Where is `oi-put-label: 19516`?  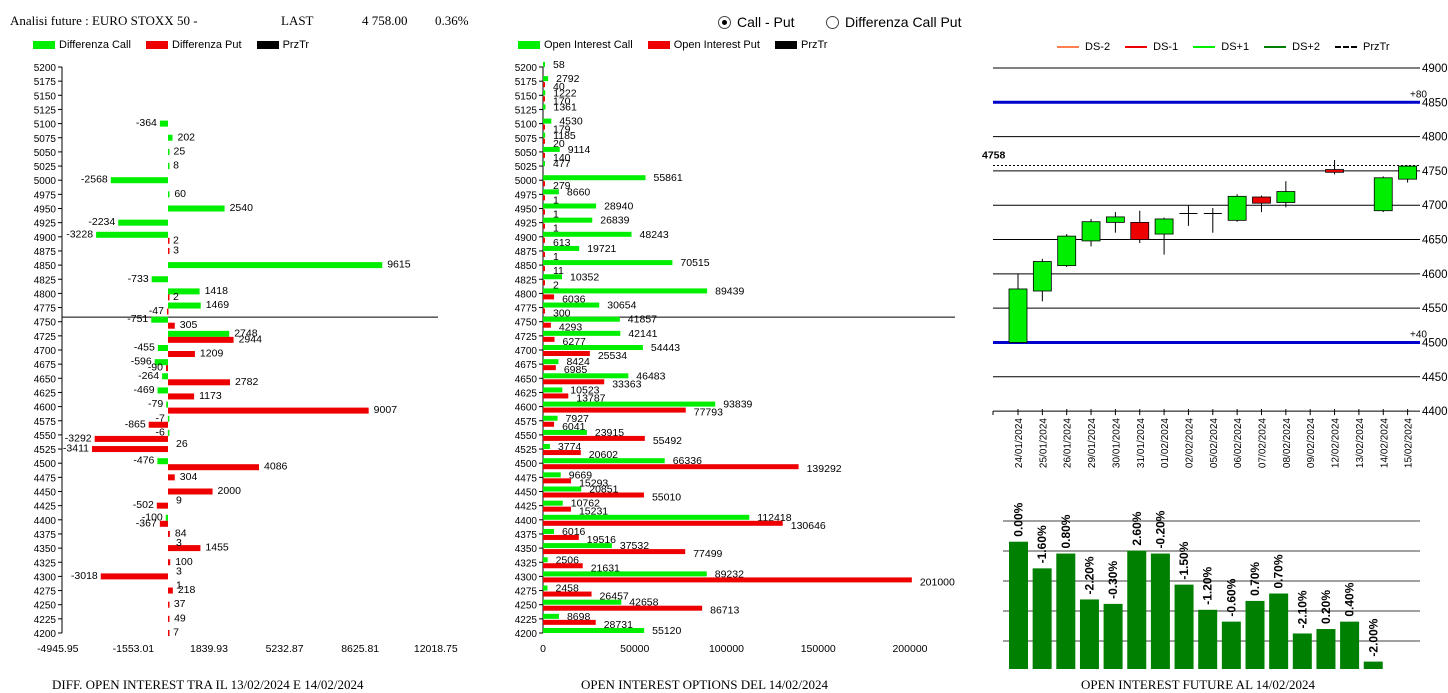 oi-put-label: 19516 is located at coordinates (601, 540).